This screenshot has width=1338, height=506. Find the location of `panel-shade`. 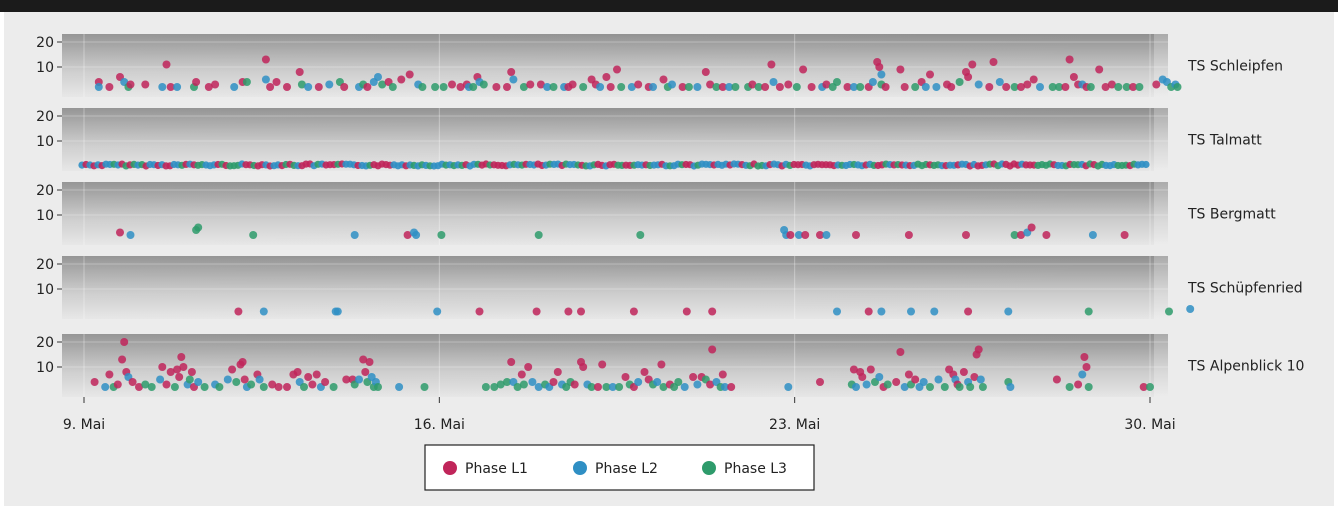

panel-shade is located at coordinates (615, 213).